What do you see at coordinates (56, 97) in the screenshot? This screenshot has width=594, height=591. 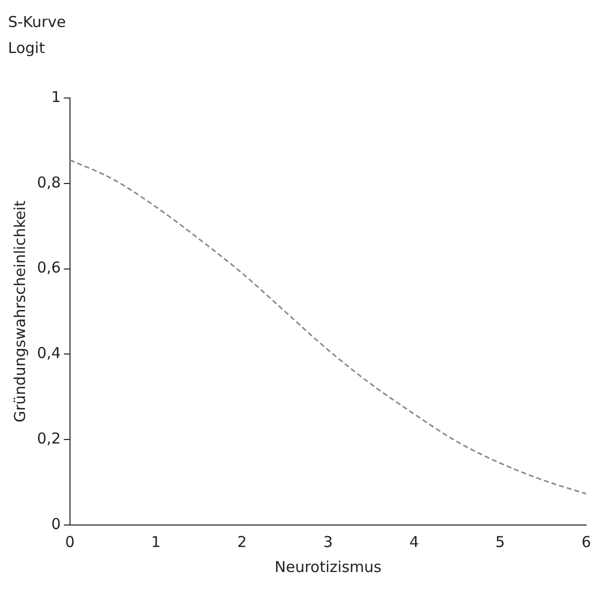 I see `y-tick-label: 1` at bounding box center [56, 97].